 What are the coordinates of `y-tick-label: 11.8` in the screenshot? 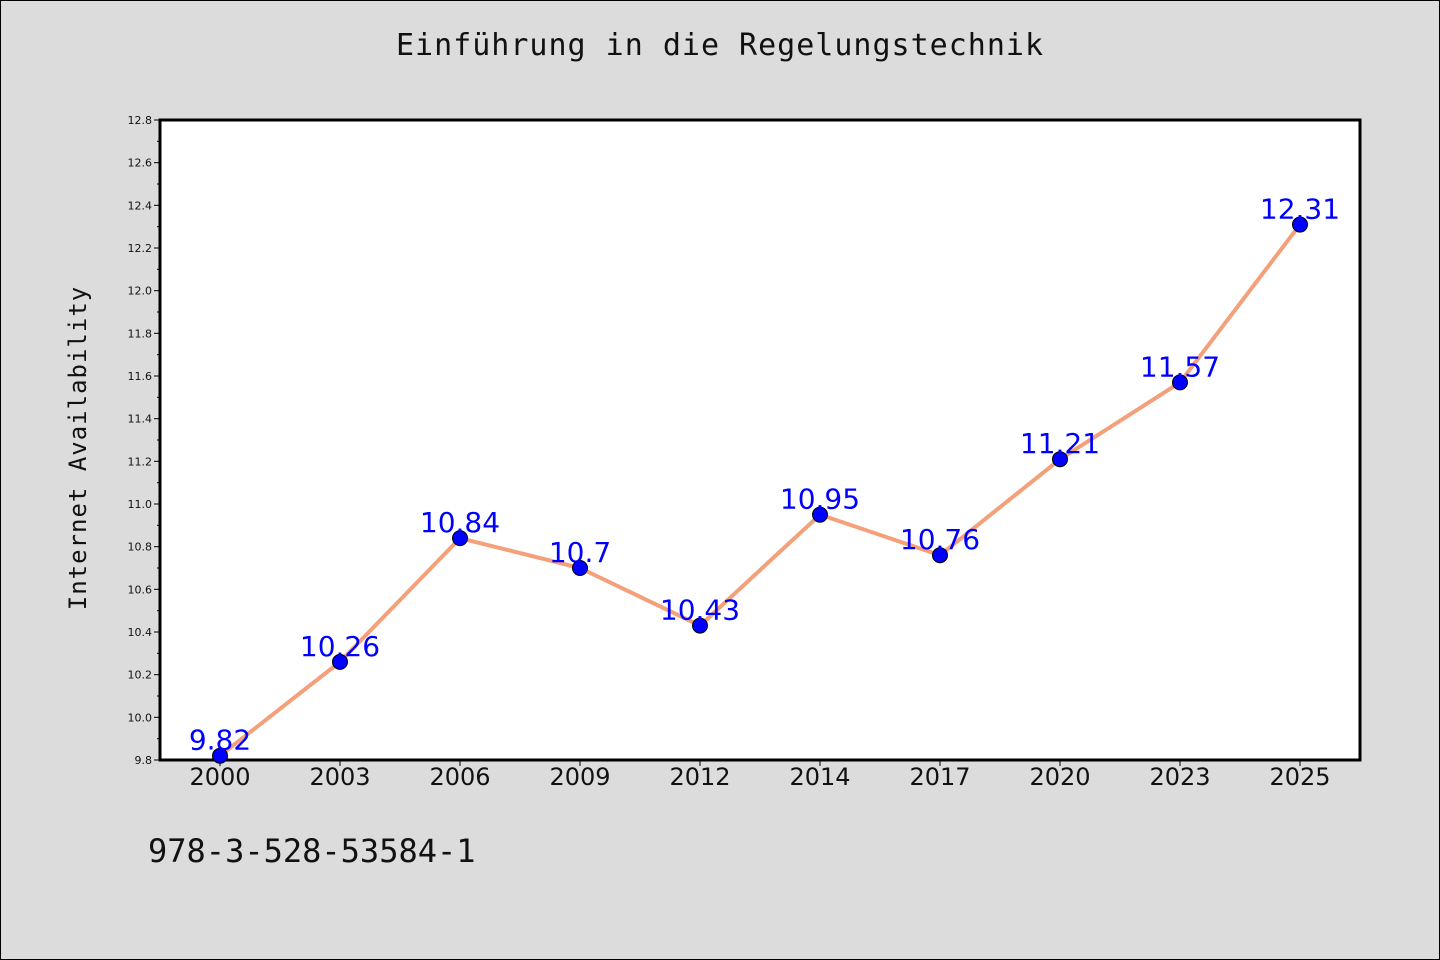 It's located at (140, 333).